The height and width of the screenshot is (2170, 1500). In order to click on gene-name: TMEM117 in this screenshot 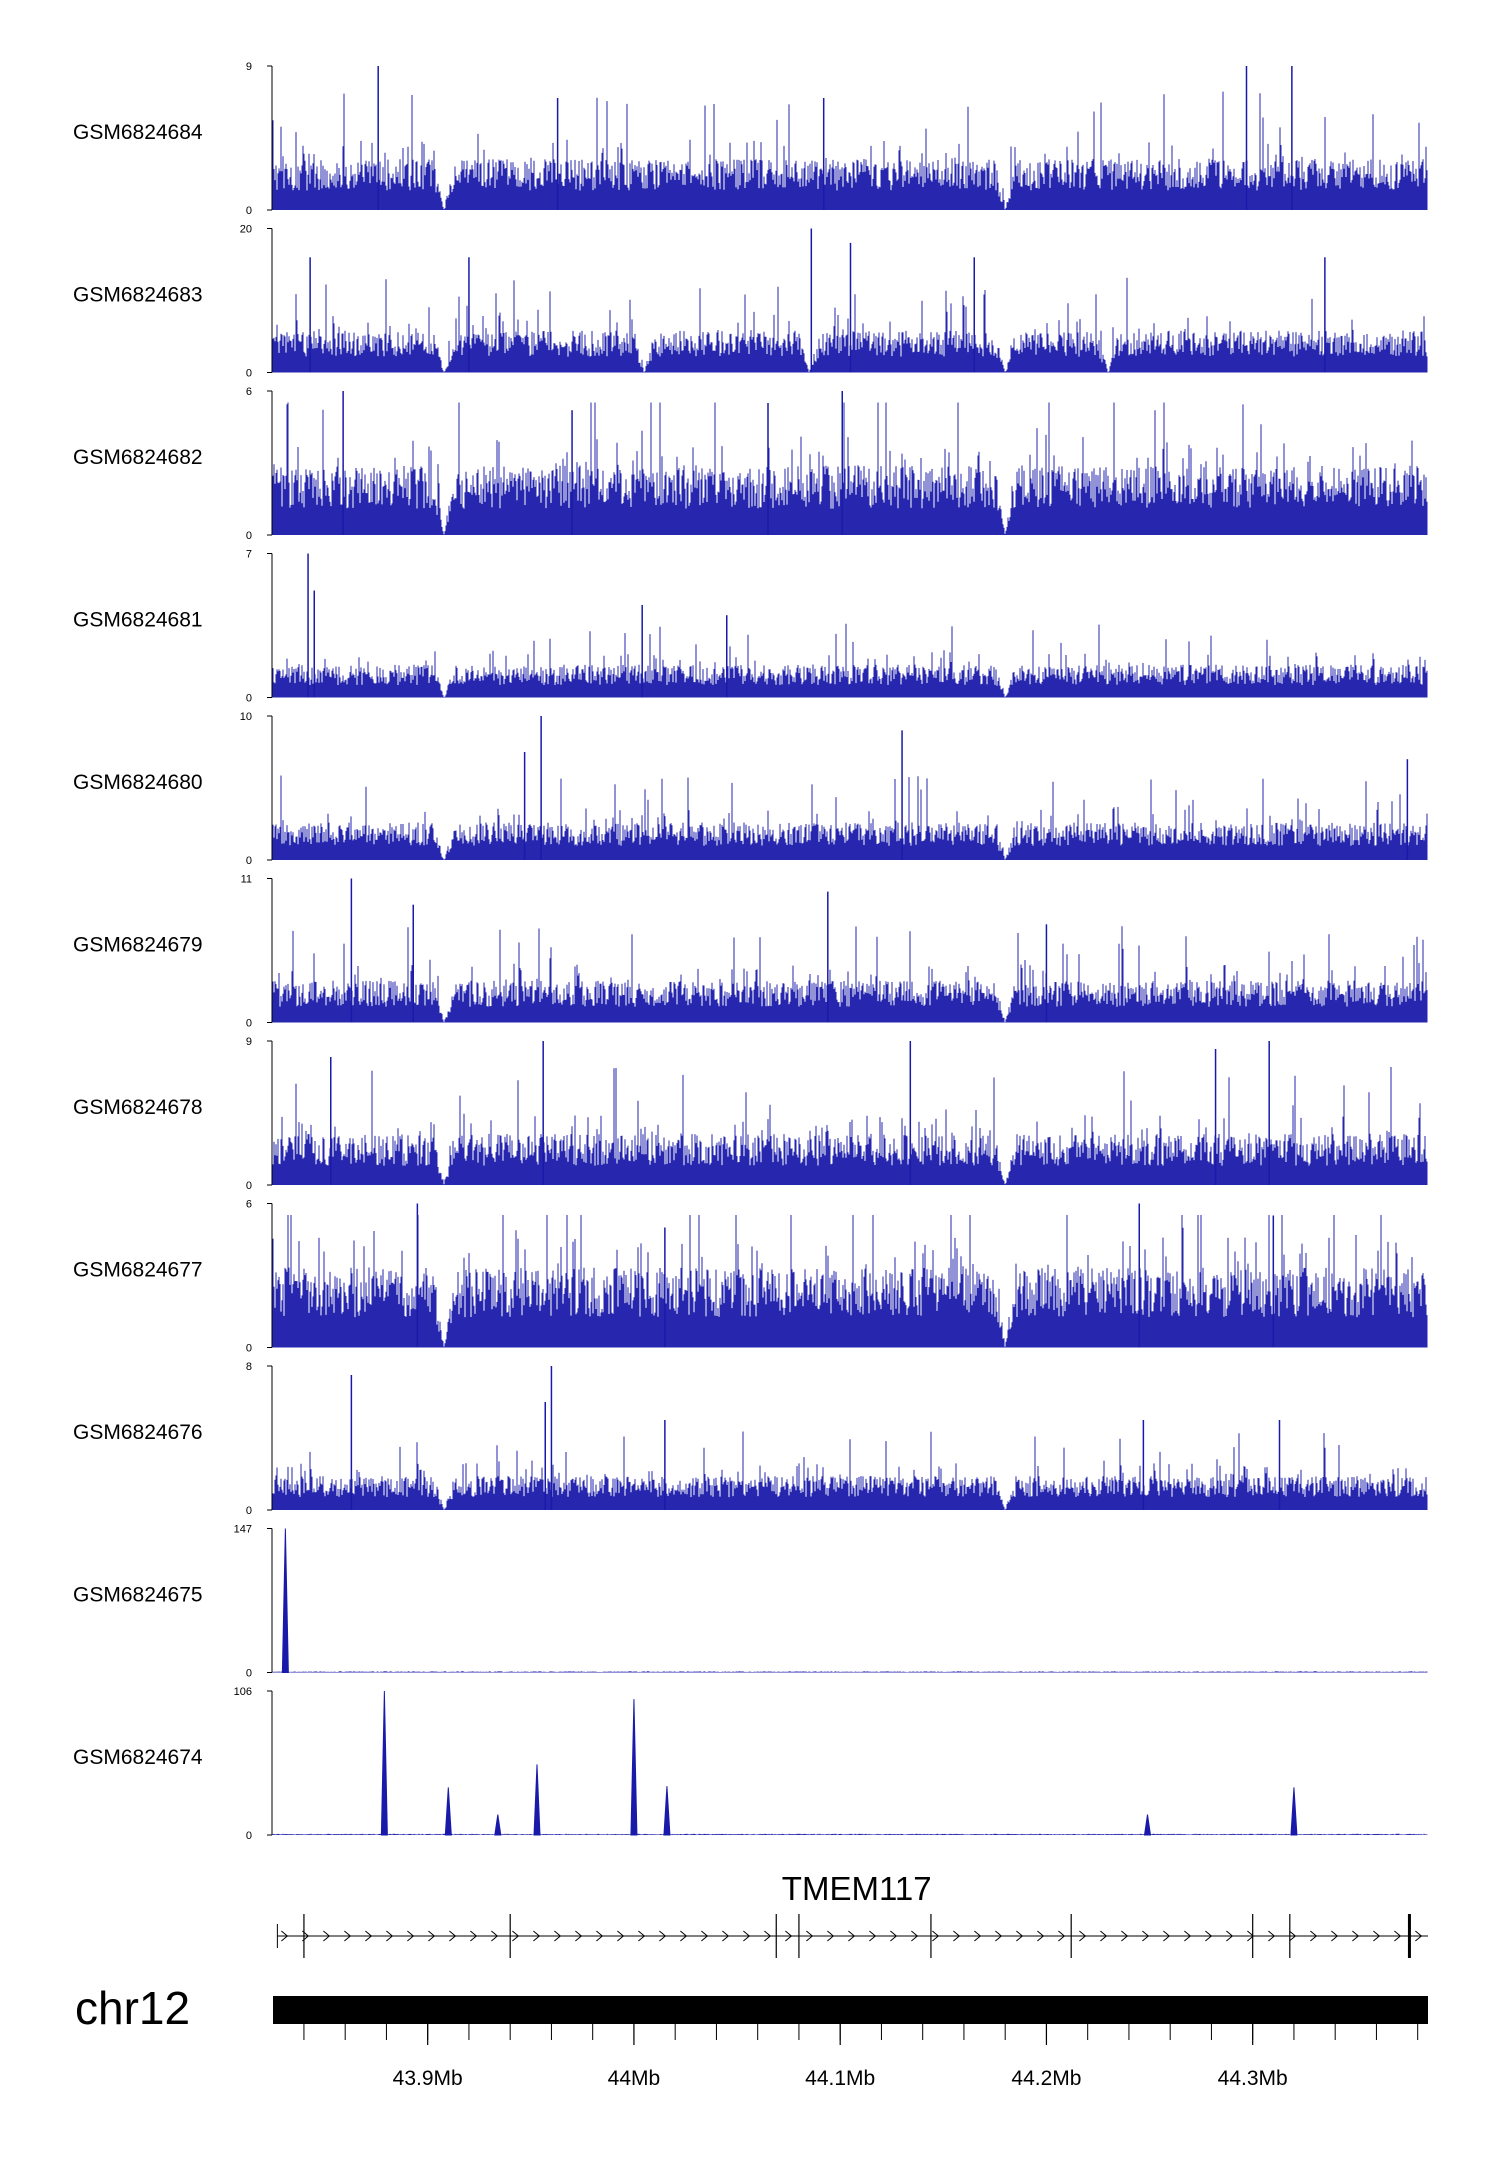, I will do `click(857, 1888)`.